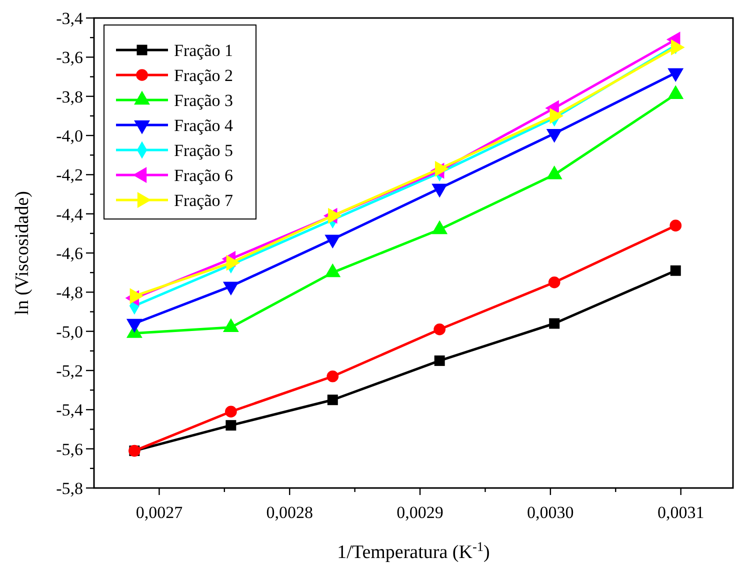  Describe the element at coordinates (680, 512) in the screenshot. I see `x-tick-label: 0,0031` at that location.